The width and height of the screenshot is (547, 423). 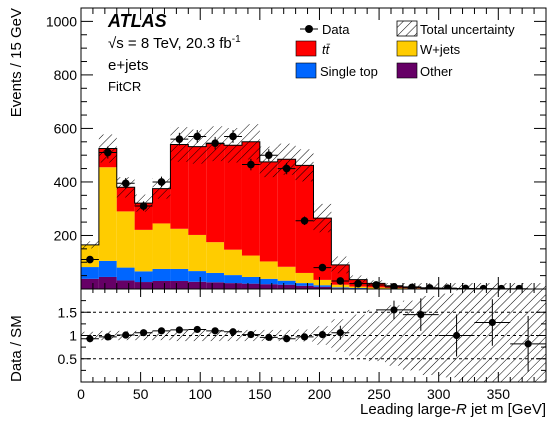 What do you see at coordinates (141, 394) in the screenshot?
I see `x-tick-label: 50` at bounding box center [141, 394].